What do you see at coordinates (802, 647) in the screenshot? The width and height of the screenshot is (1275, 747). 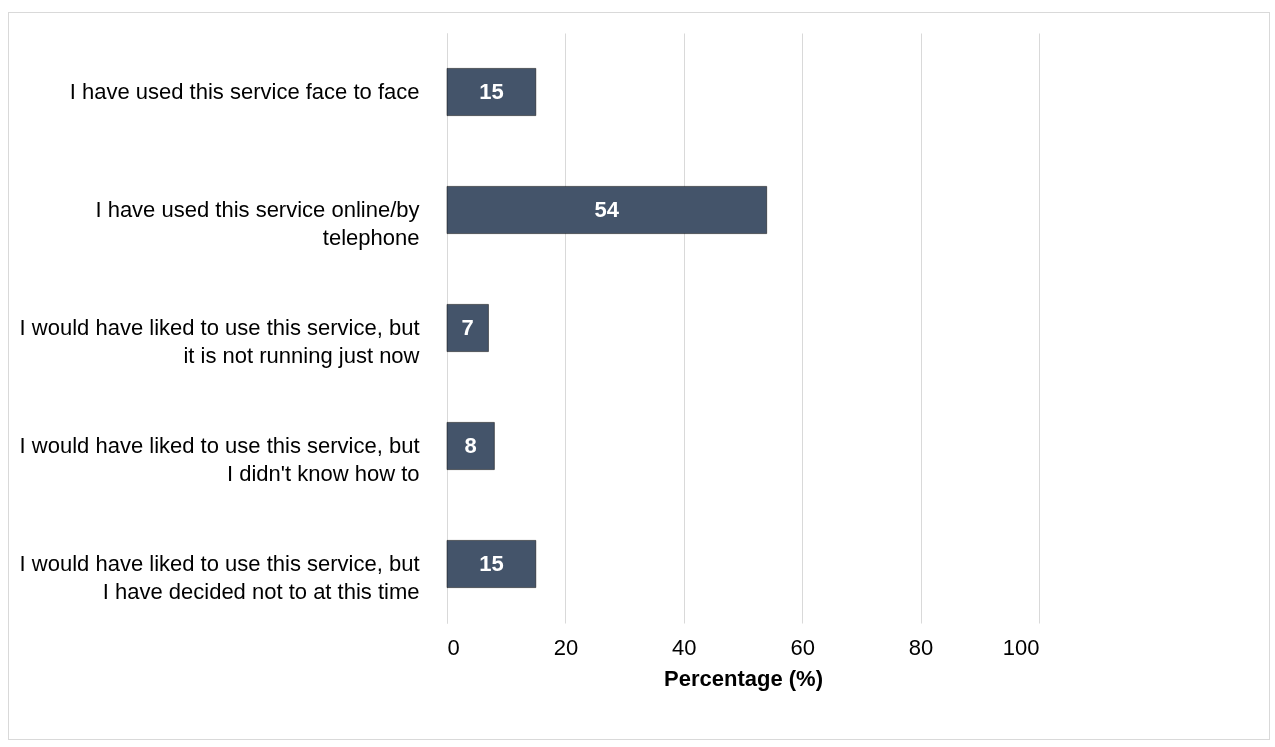 I see `x-tick-label: 60` at bounding box center [802, 647].